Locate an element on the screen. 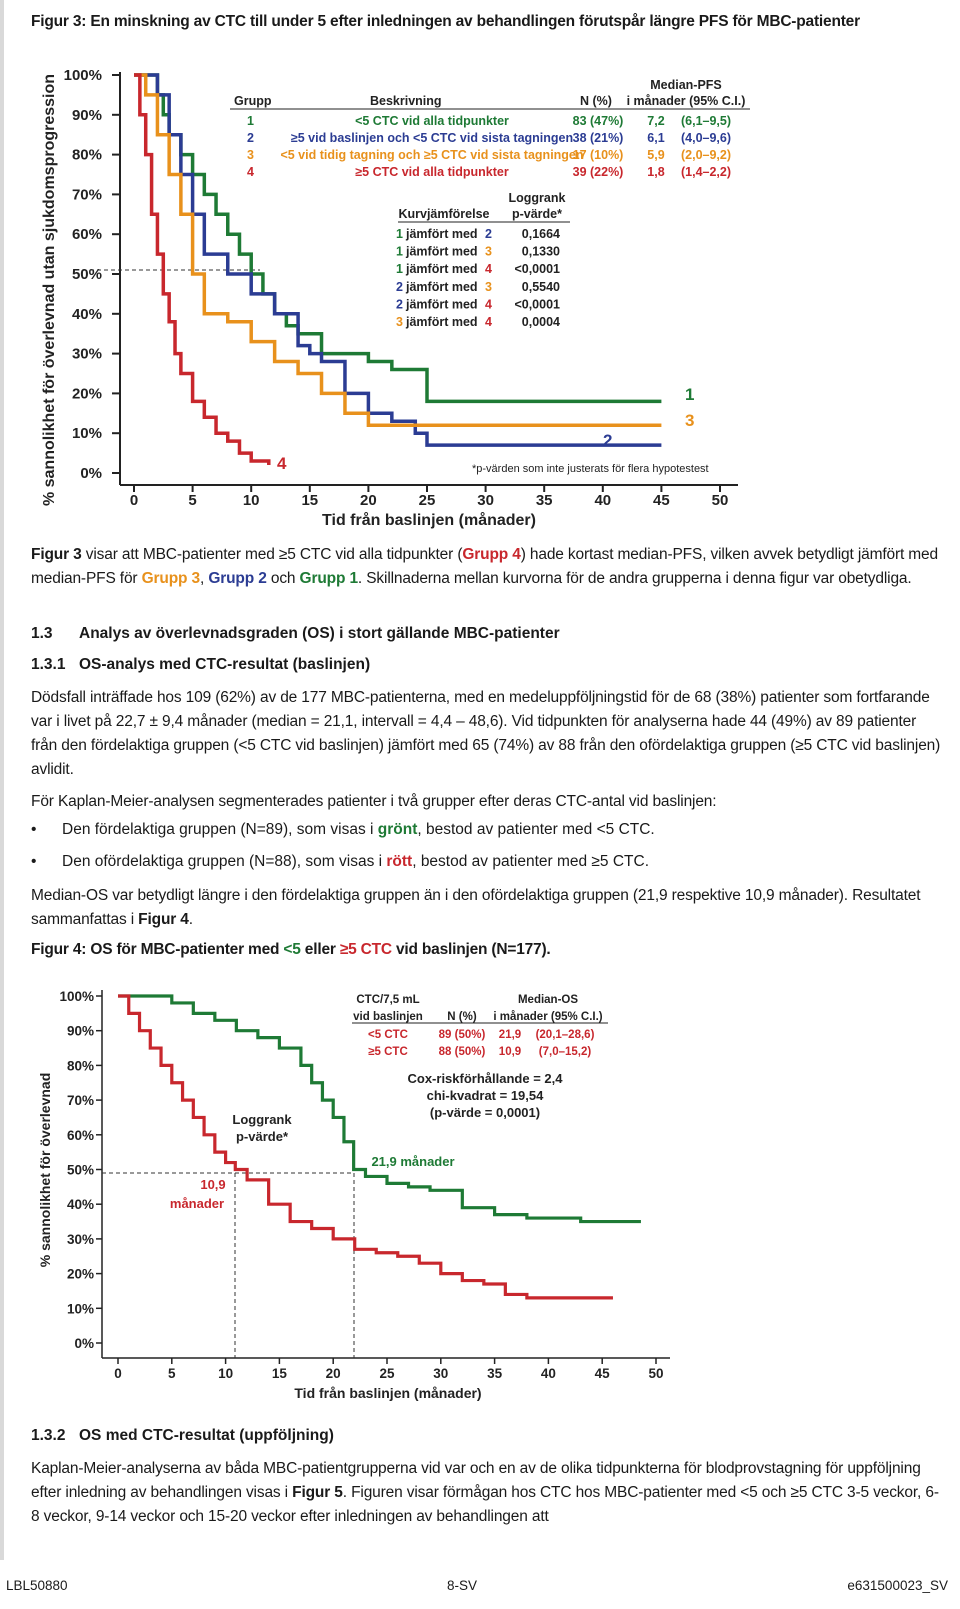 The height and width of the screenshot is (1609, 960). fig3-logrank-title-1: Loggrank is located at coordinates (537, 198).